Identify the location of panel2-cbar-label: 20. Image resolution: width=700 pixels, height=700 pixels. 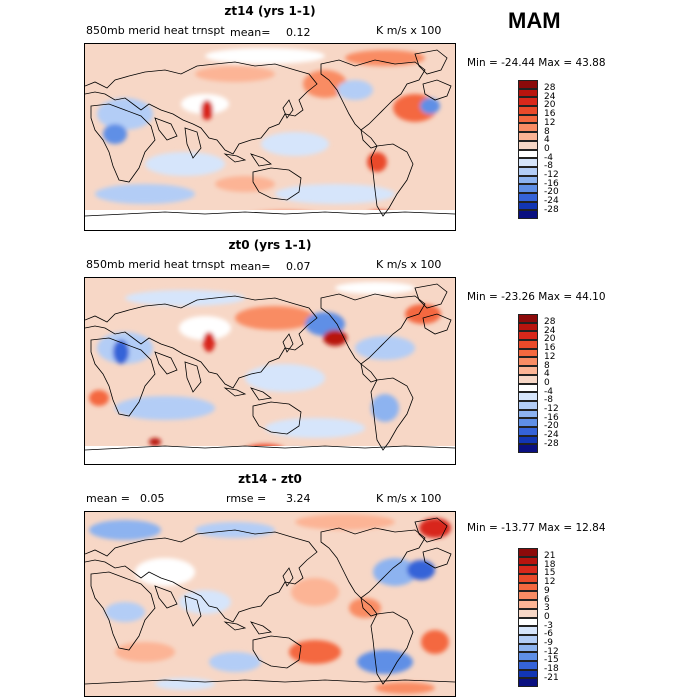
(550, 339).